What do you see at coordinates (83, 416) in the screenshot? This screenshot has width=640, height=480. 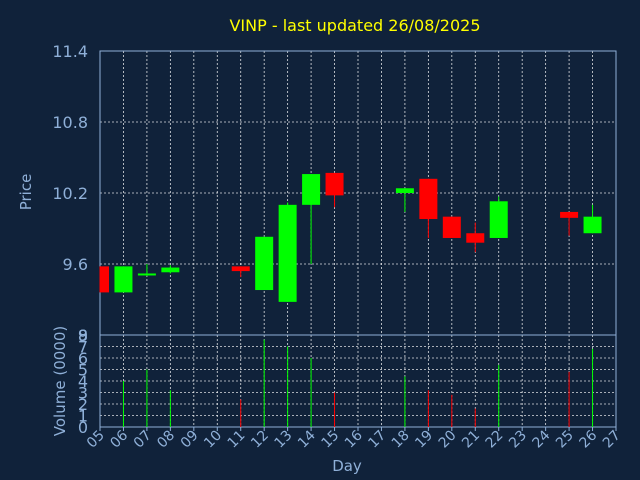 I see `volume-tick-label: 1` at bounding box center [83, 416].